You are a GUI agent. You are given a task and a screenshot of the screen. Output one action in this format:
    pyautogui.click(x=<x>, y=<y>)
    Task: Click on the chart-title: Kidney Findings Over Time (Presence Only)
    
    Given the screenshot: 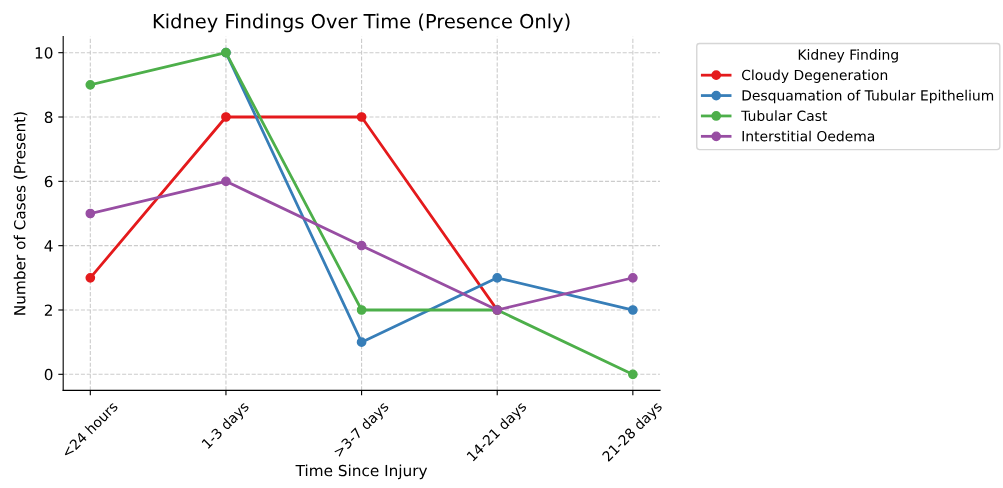 What is the action you would take?
    pyautogui.click(x=361, y=23)
    